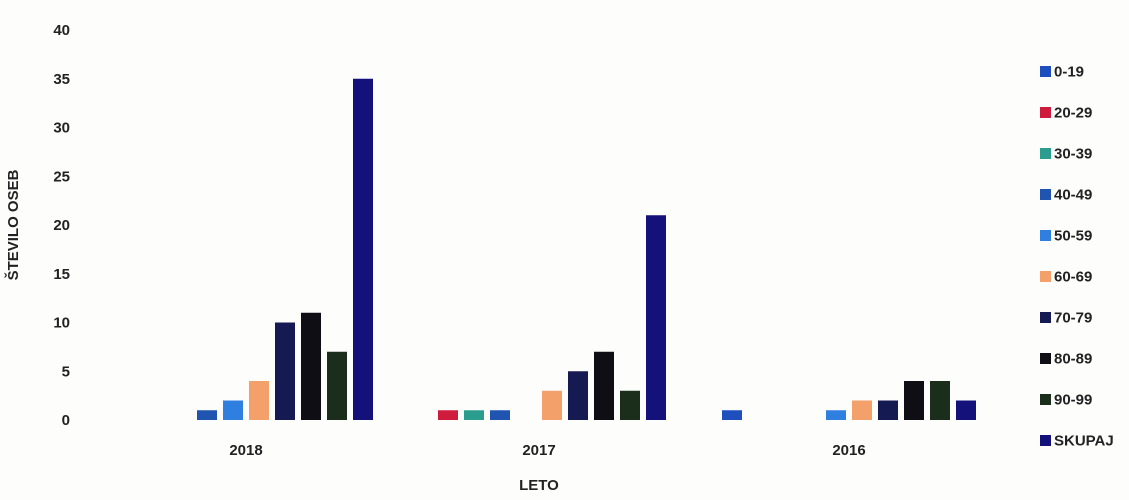  What do you see at coordinates (848, 450) in the screenshot?
I see `x-tick-label: 2016` at bounding box center [848, 450].